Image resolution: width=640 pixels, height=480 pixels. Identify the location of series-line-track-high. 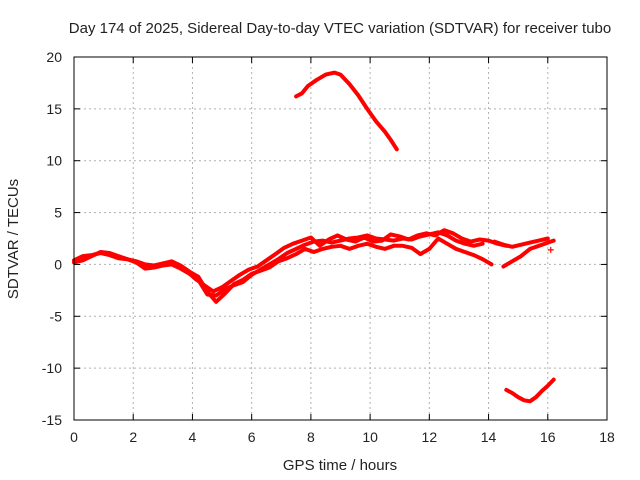
(346, 111).